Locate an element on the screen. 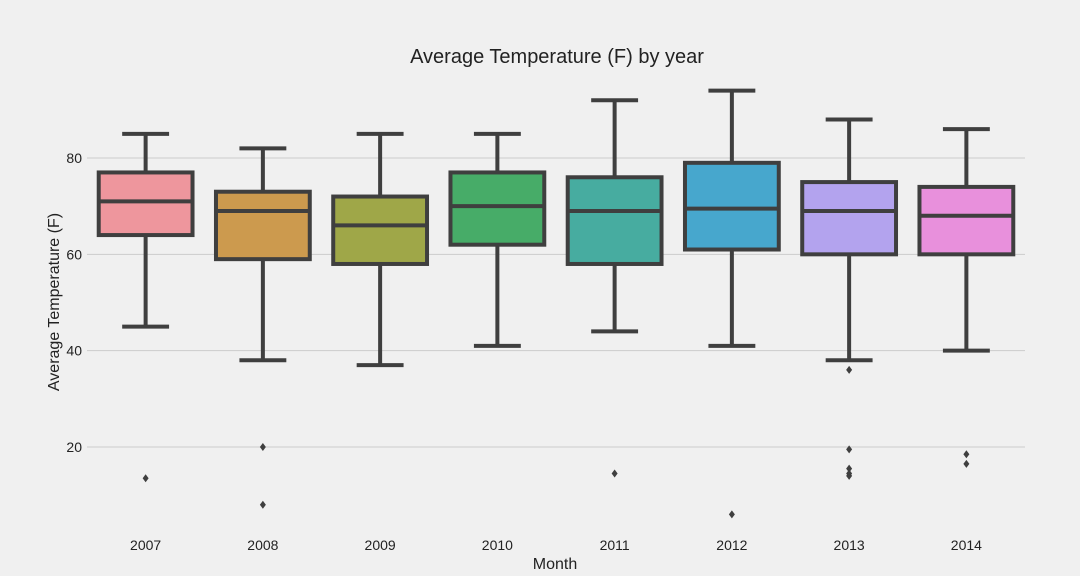 Image resolution: width=1080 pixels, height=576 pixels. y-tick-label-40: 40 is located at coordinates (74, 351).